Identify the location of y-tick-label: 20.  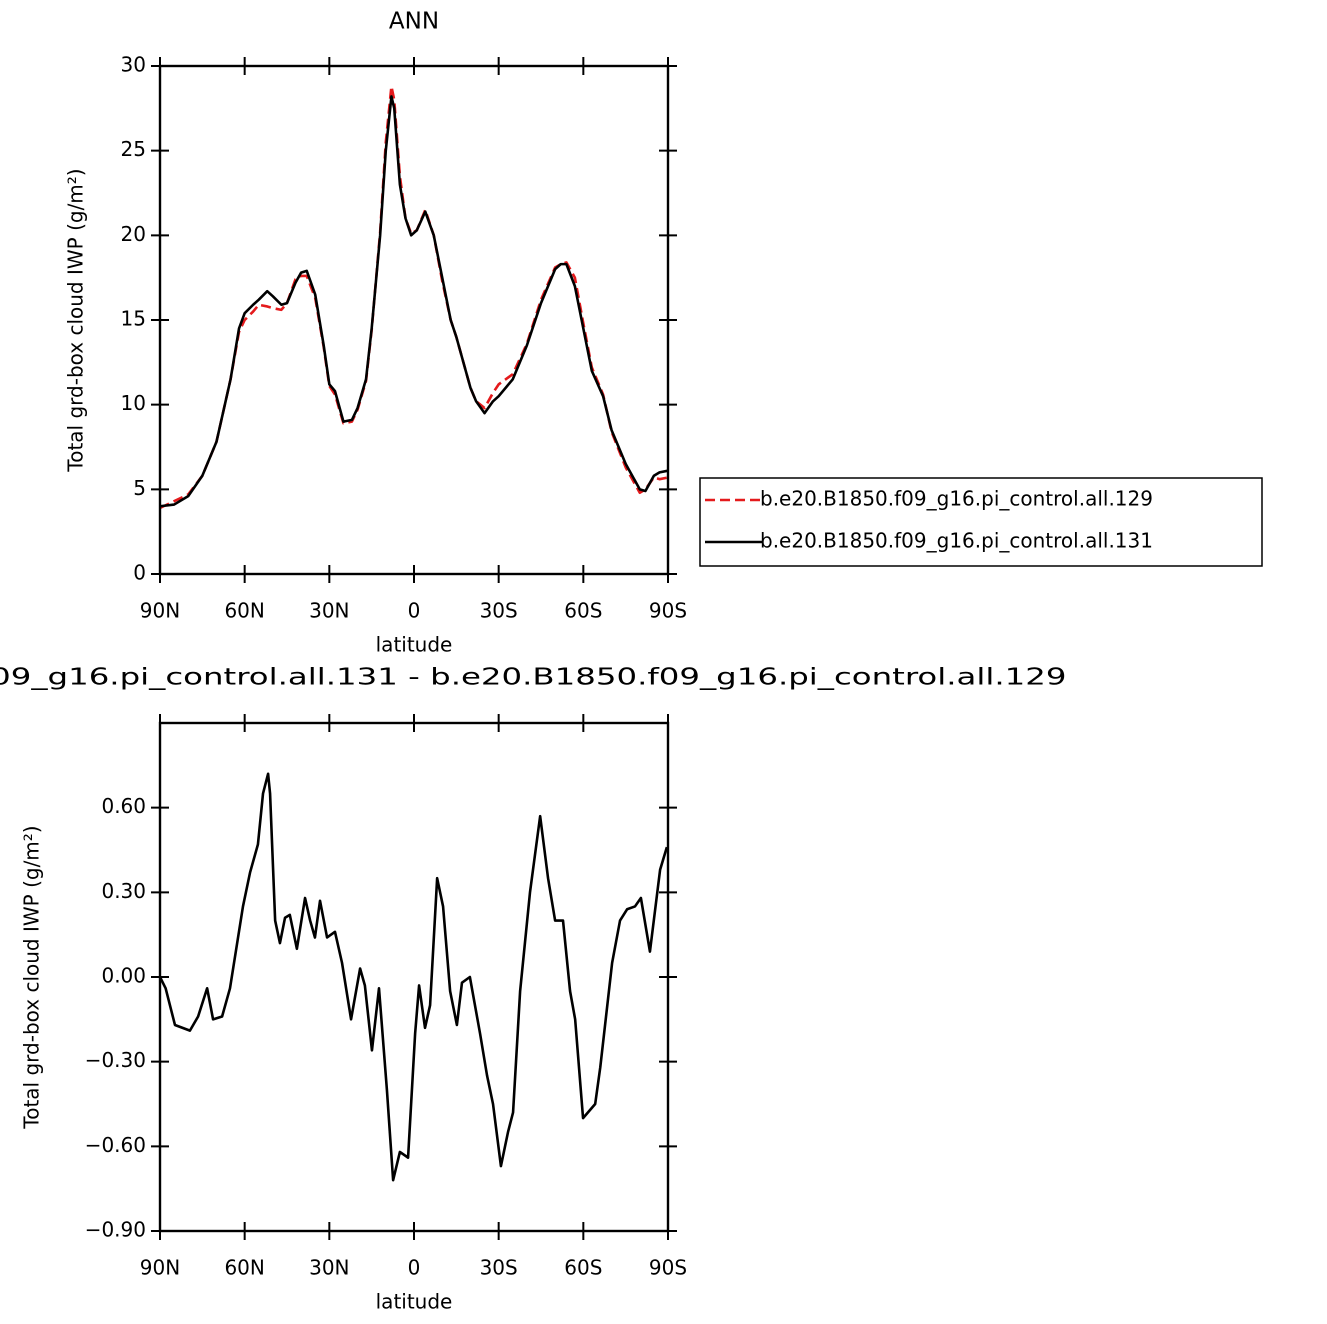
(133, 234).